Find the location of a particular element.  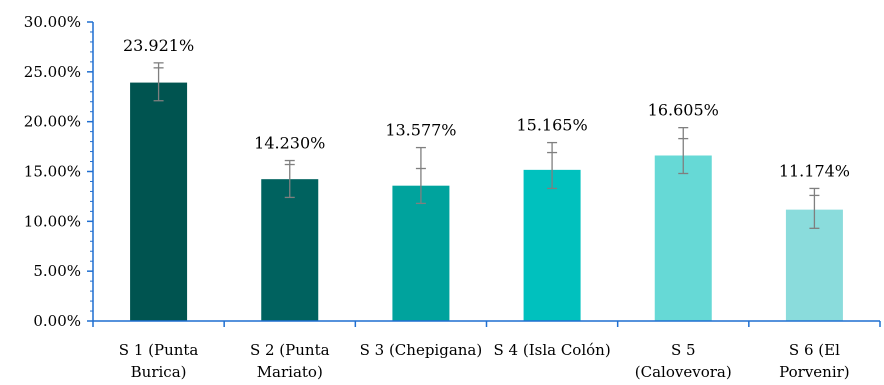

data-label: 23.921% is located at coordinates (158, 45).